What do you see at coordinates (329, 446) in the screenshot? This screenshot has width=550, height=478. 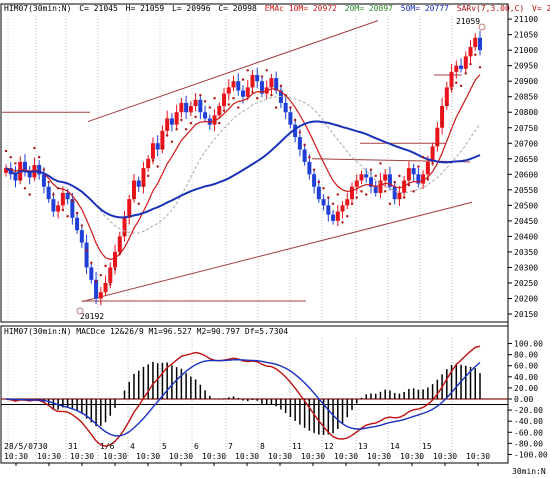 I see `date-label: 12` at bounding box center [329, 446].